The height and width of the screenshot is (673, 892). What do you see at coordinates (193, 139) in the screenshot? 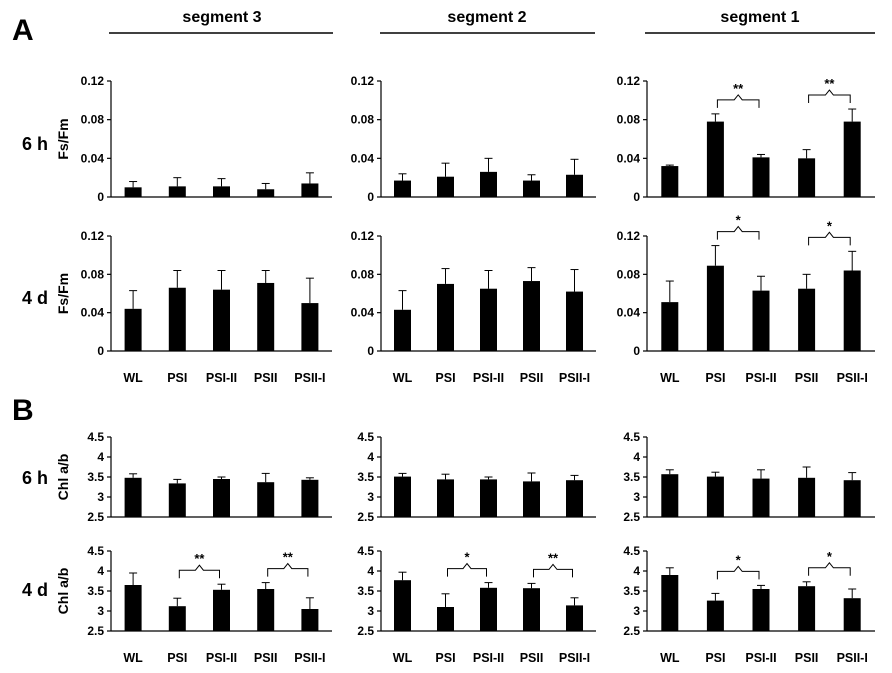
I see `chart-a-6h-segment-3: 0 0.04 0.08 0.12 Fs/Fm` at bounding box center [193, 139].